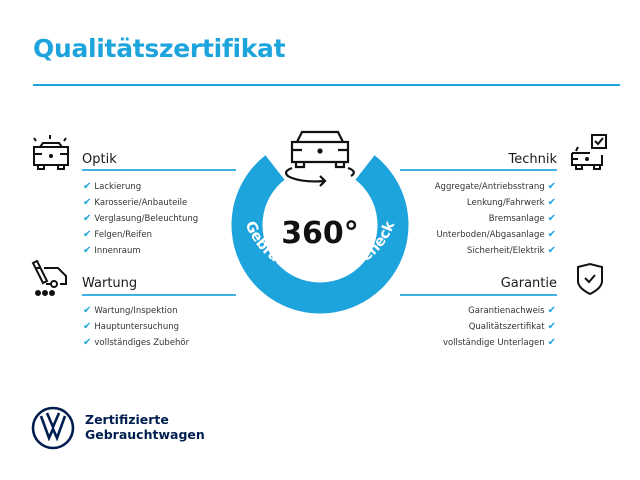 The height and width of the screenshot is (480, 640). Describe the element at coordinates (511, 202) in the screenshot. I see `list-item: Lenkung/Fahrwerk ✔` at that location.